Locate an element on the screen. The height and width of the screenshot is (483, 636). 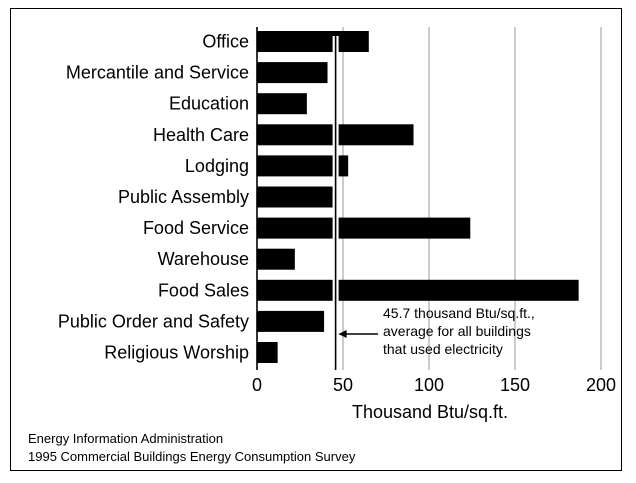
reference-annotation-line: that used electricity is located at coordinates (443, 349).